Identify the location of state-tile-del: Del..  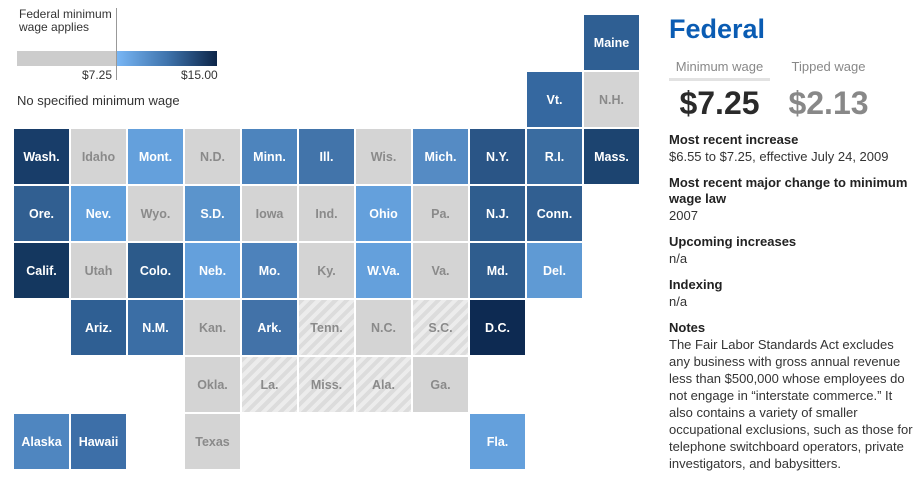
(554, 270).